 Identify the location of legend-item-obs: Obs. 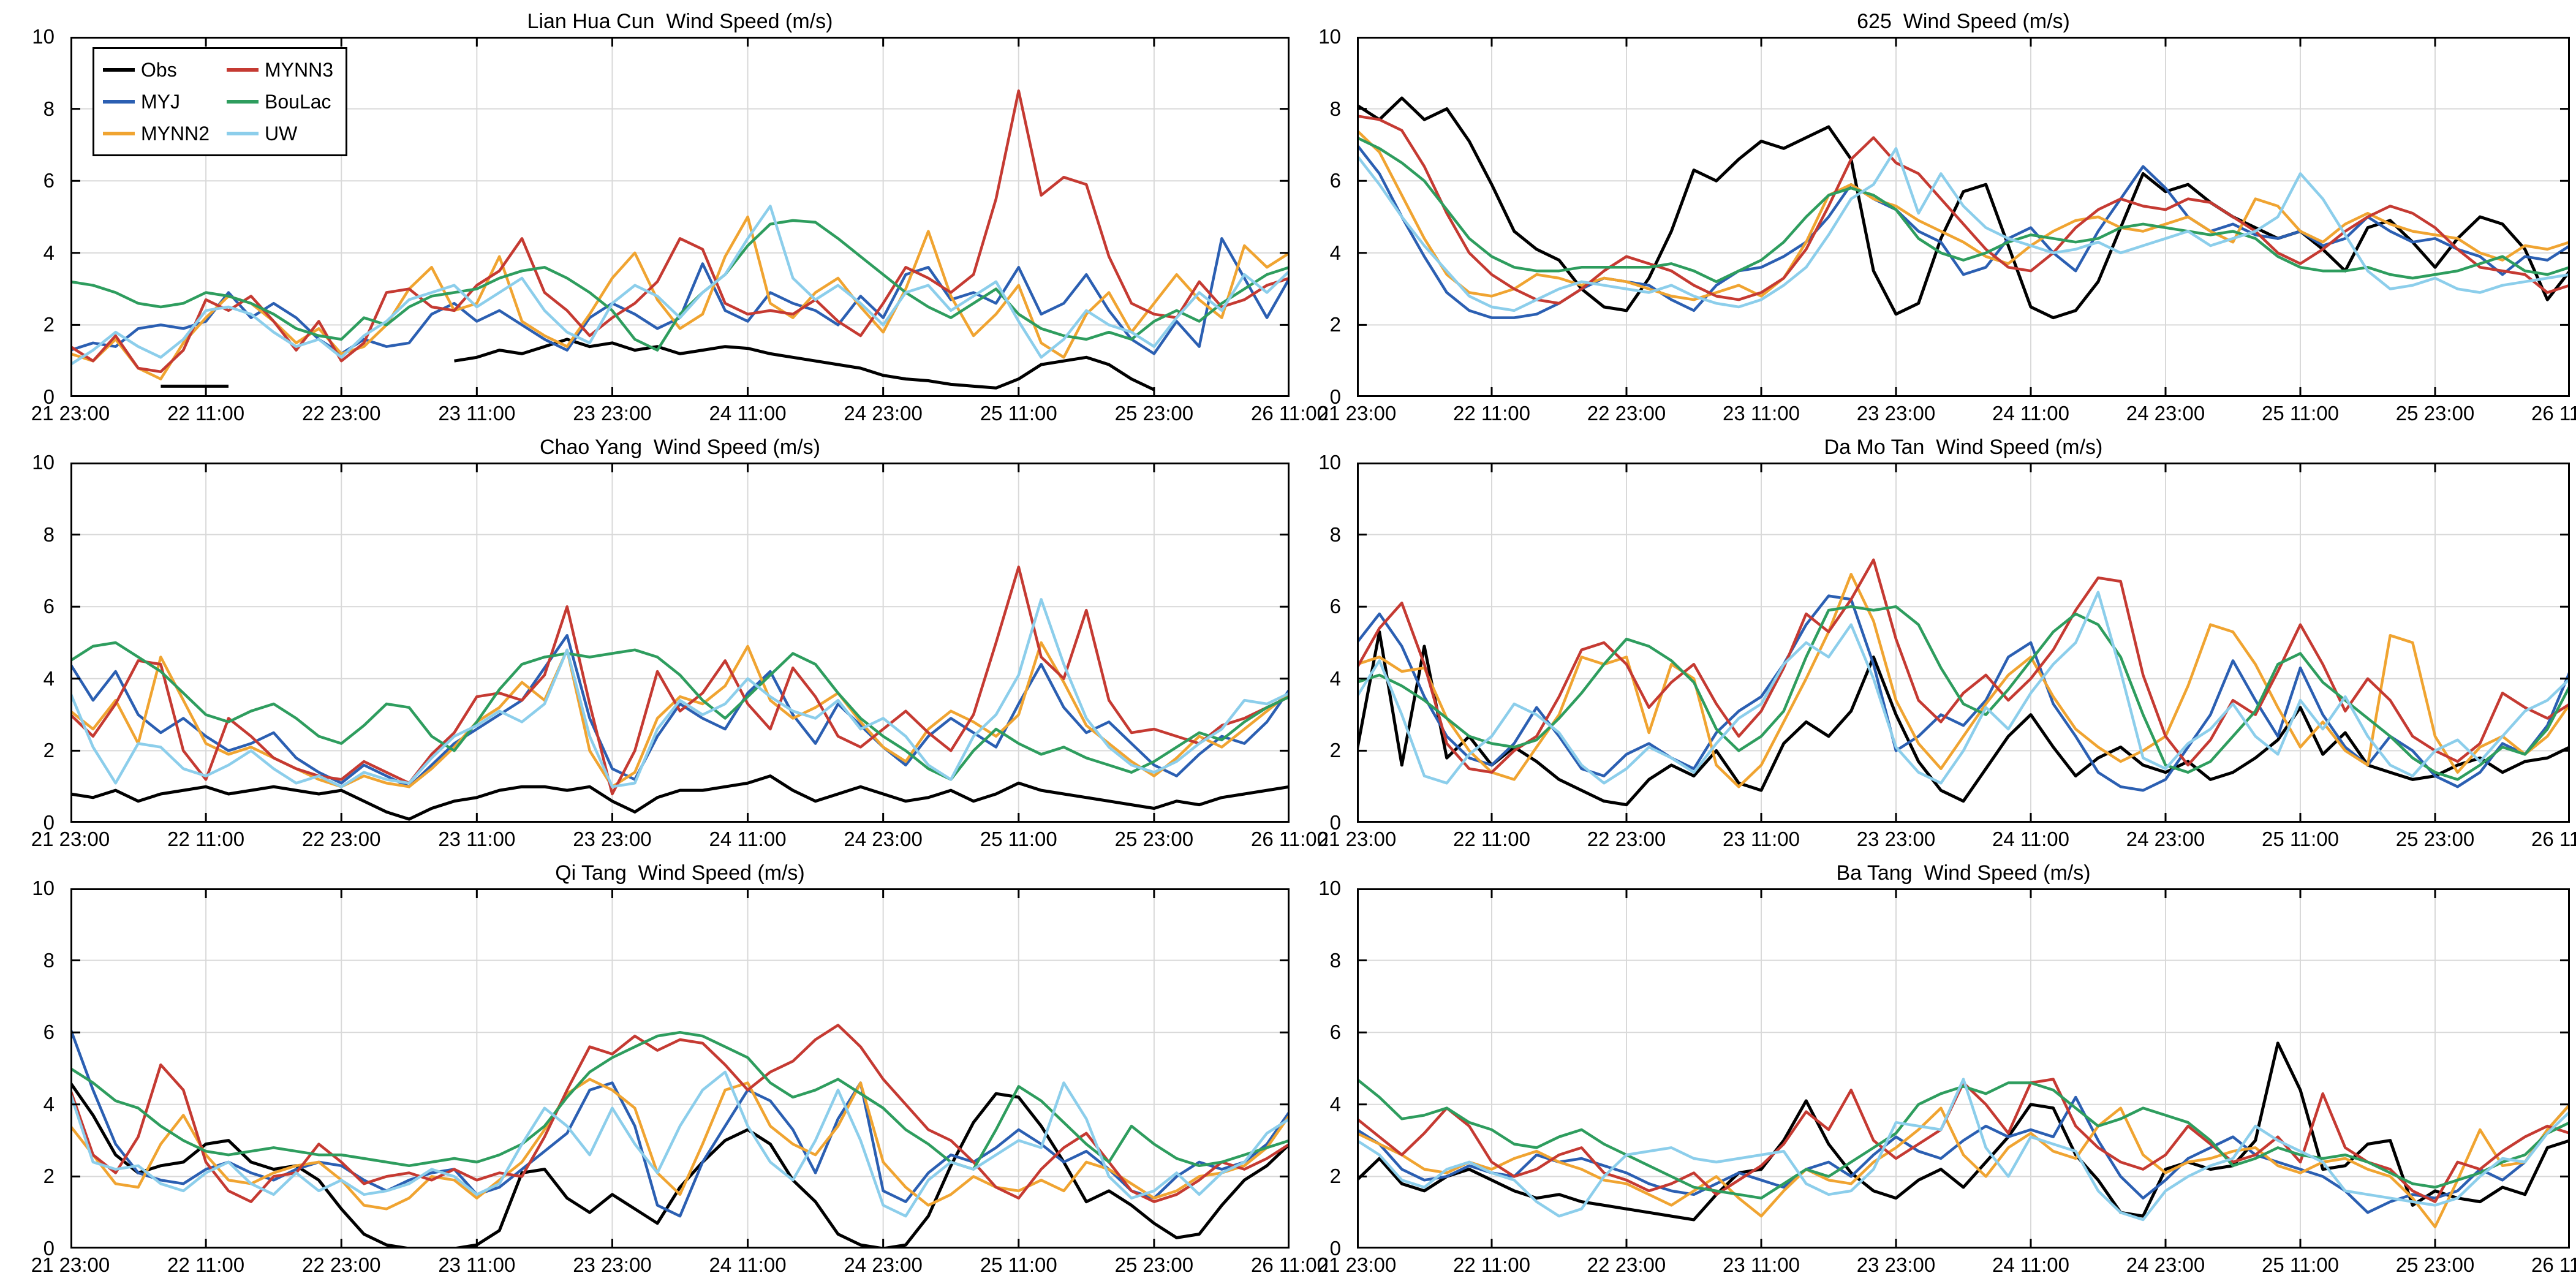
(156, 70).